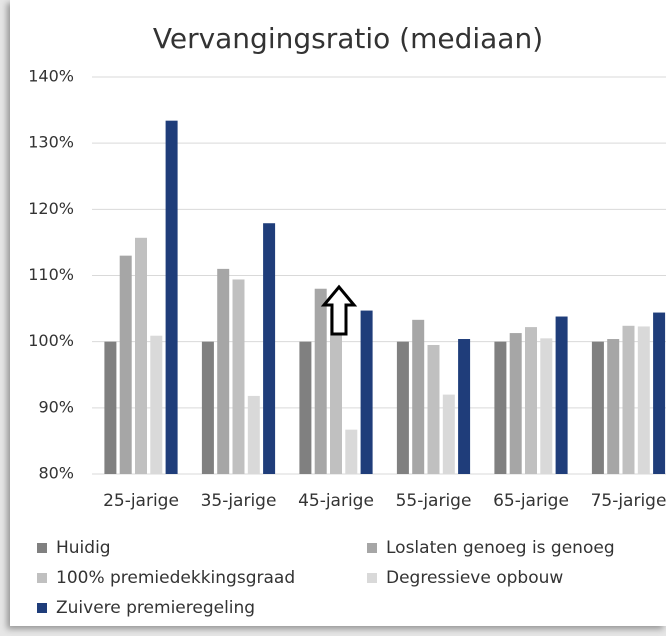 This screenshot has height=636, width=666. I want to click on x-tick-label: 35-jarige, so click(239, 501).